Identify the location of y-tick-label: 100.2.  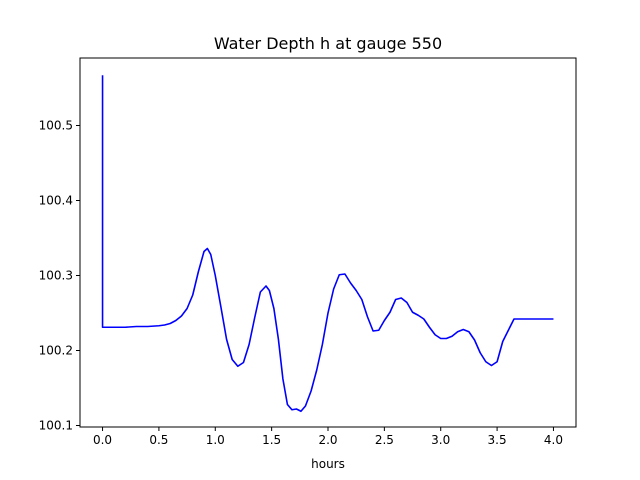
(56, 351).